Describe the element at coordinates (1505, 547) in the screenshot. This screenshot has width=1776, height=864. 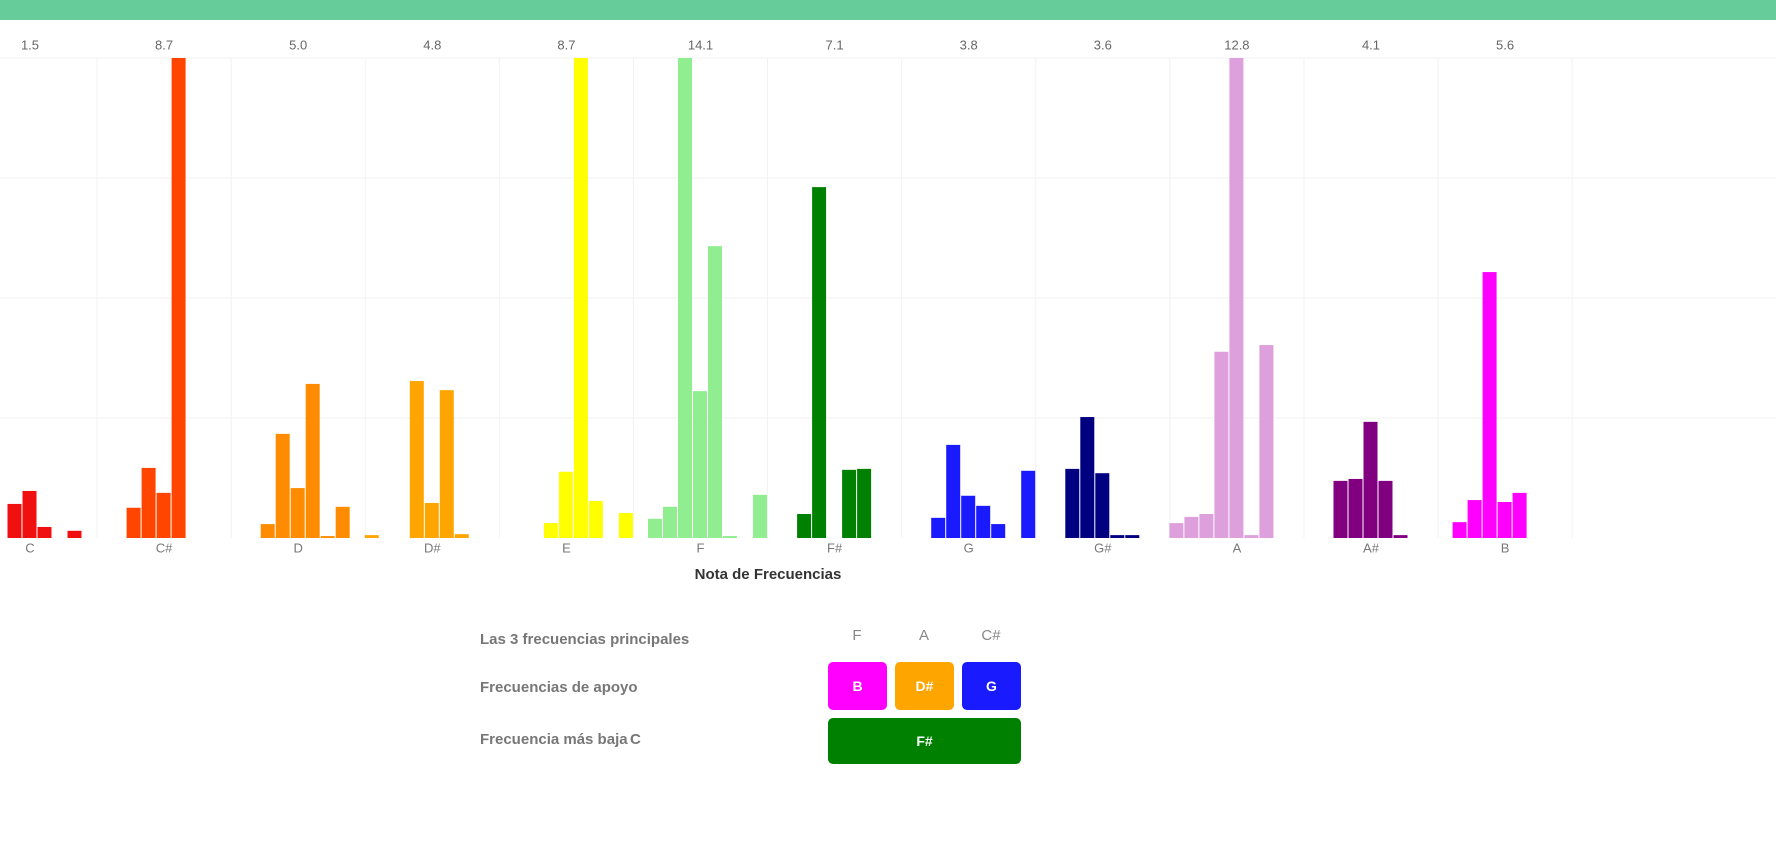
I see `x-tick-label: B` at that location.